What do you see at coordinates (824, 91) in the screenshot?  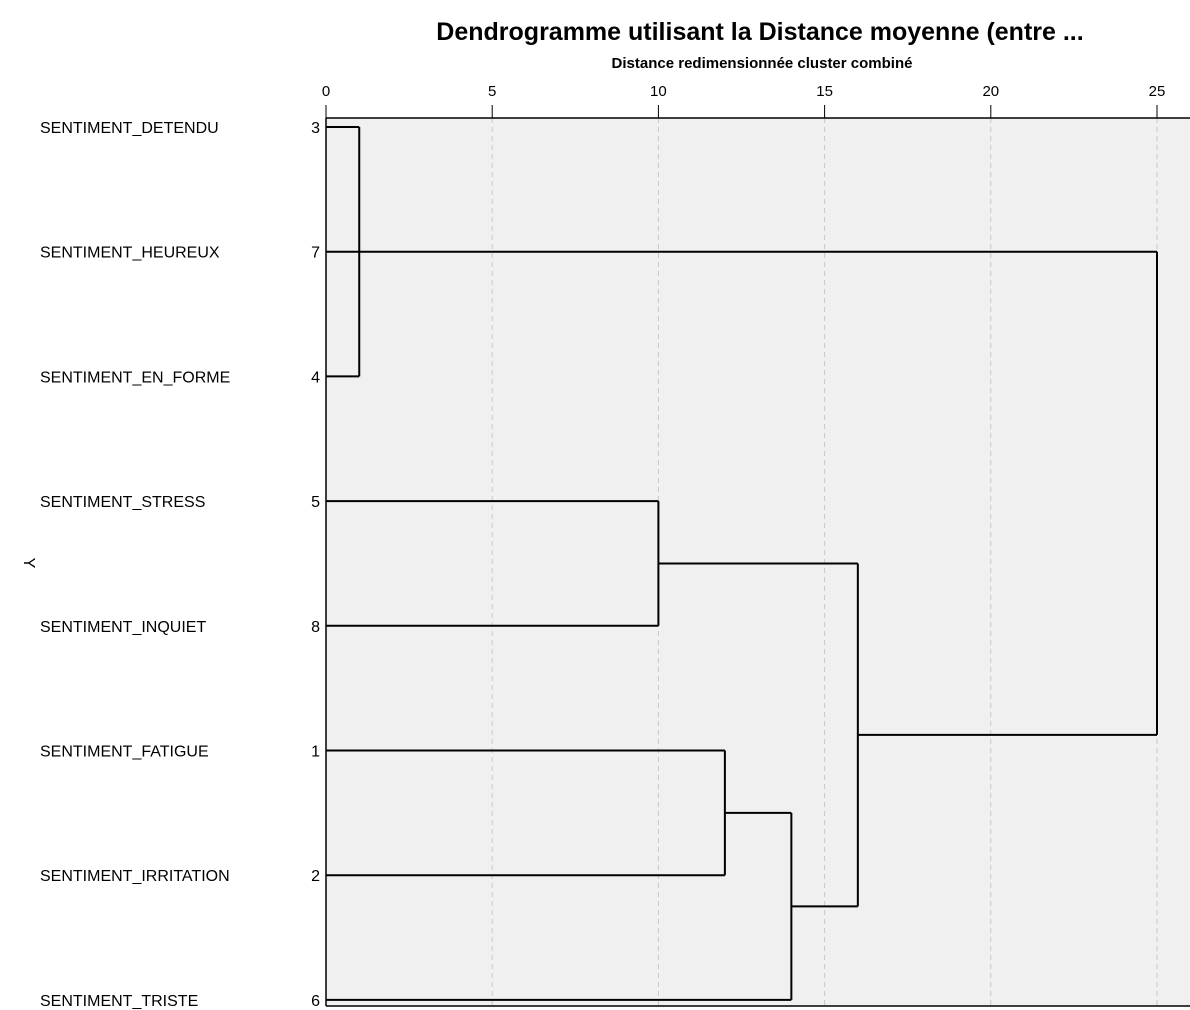 I see `x-tick-label: 15` at bounding box center [824, 91].